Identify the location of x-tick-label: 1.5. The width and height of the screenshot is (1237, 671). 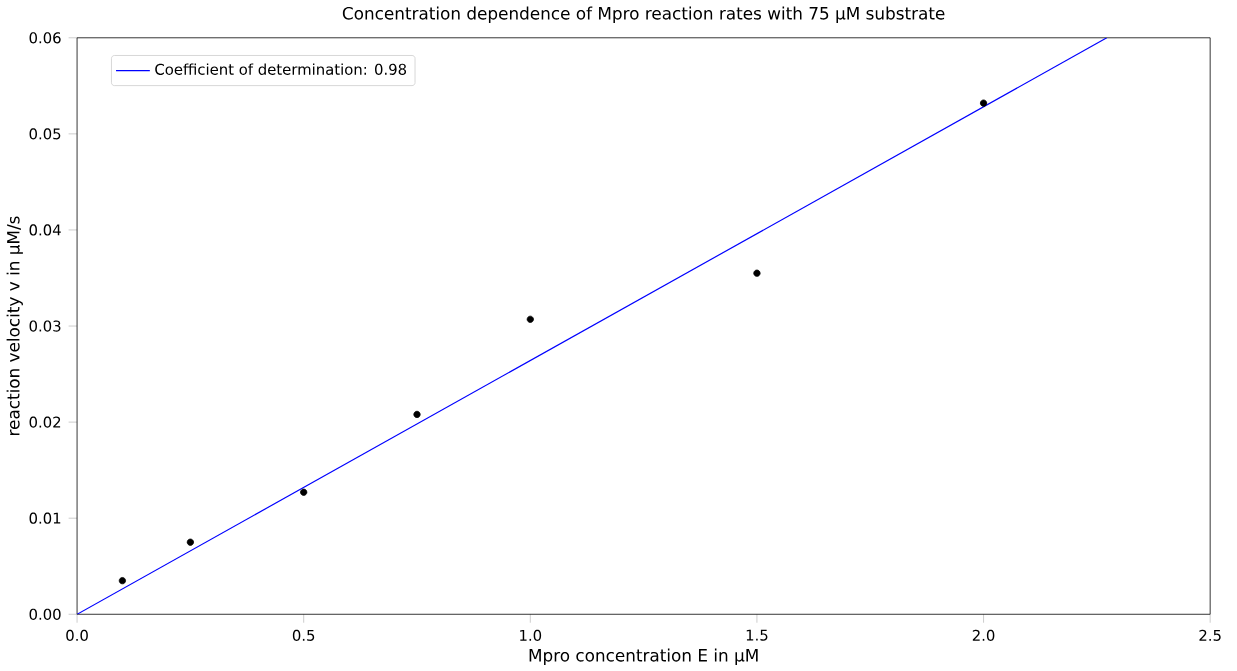
(757, 635).